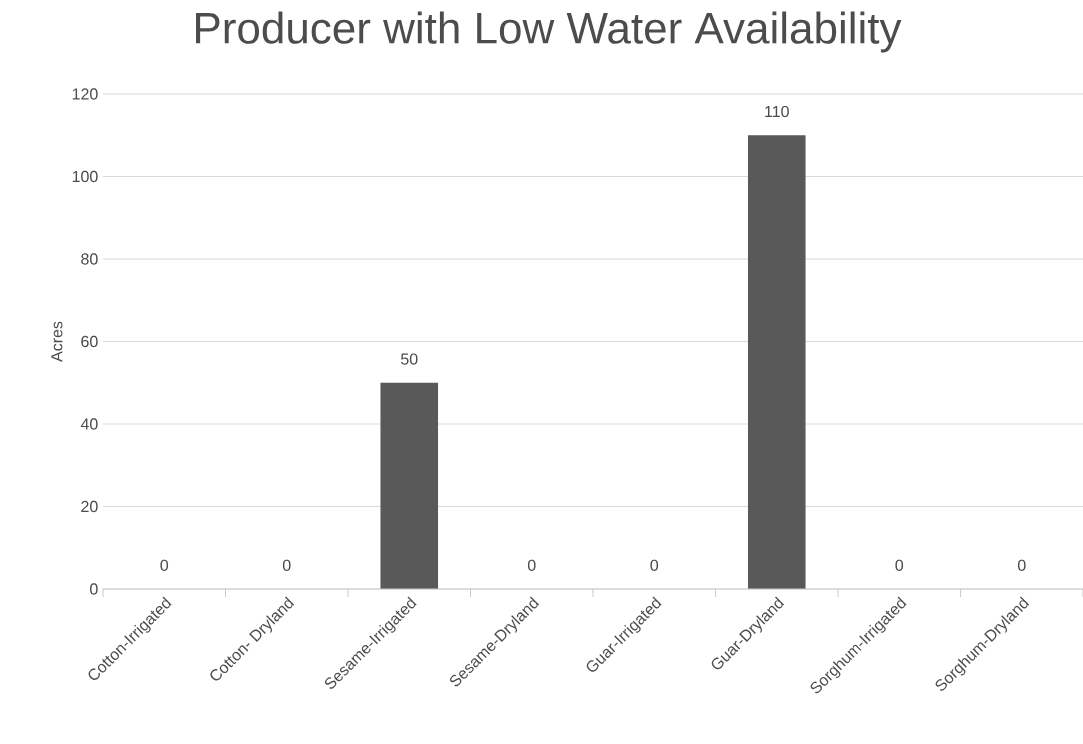 The width and height of the screenshot is (1083, 744). I want to click on y-tick-label: 80, so click(89, 259).